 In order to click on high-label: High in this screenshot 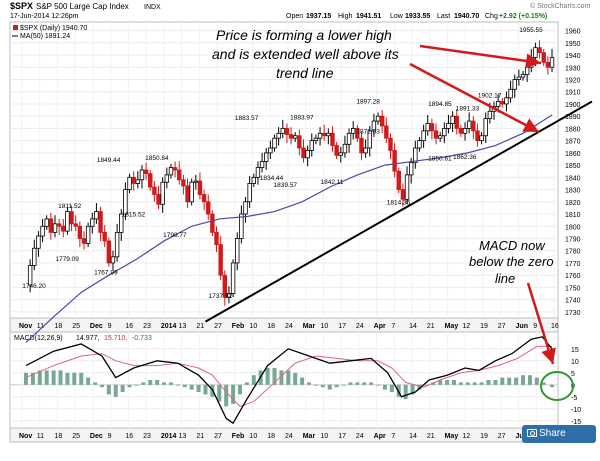, I will do `click(345, 16)`.